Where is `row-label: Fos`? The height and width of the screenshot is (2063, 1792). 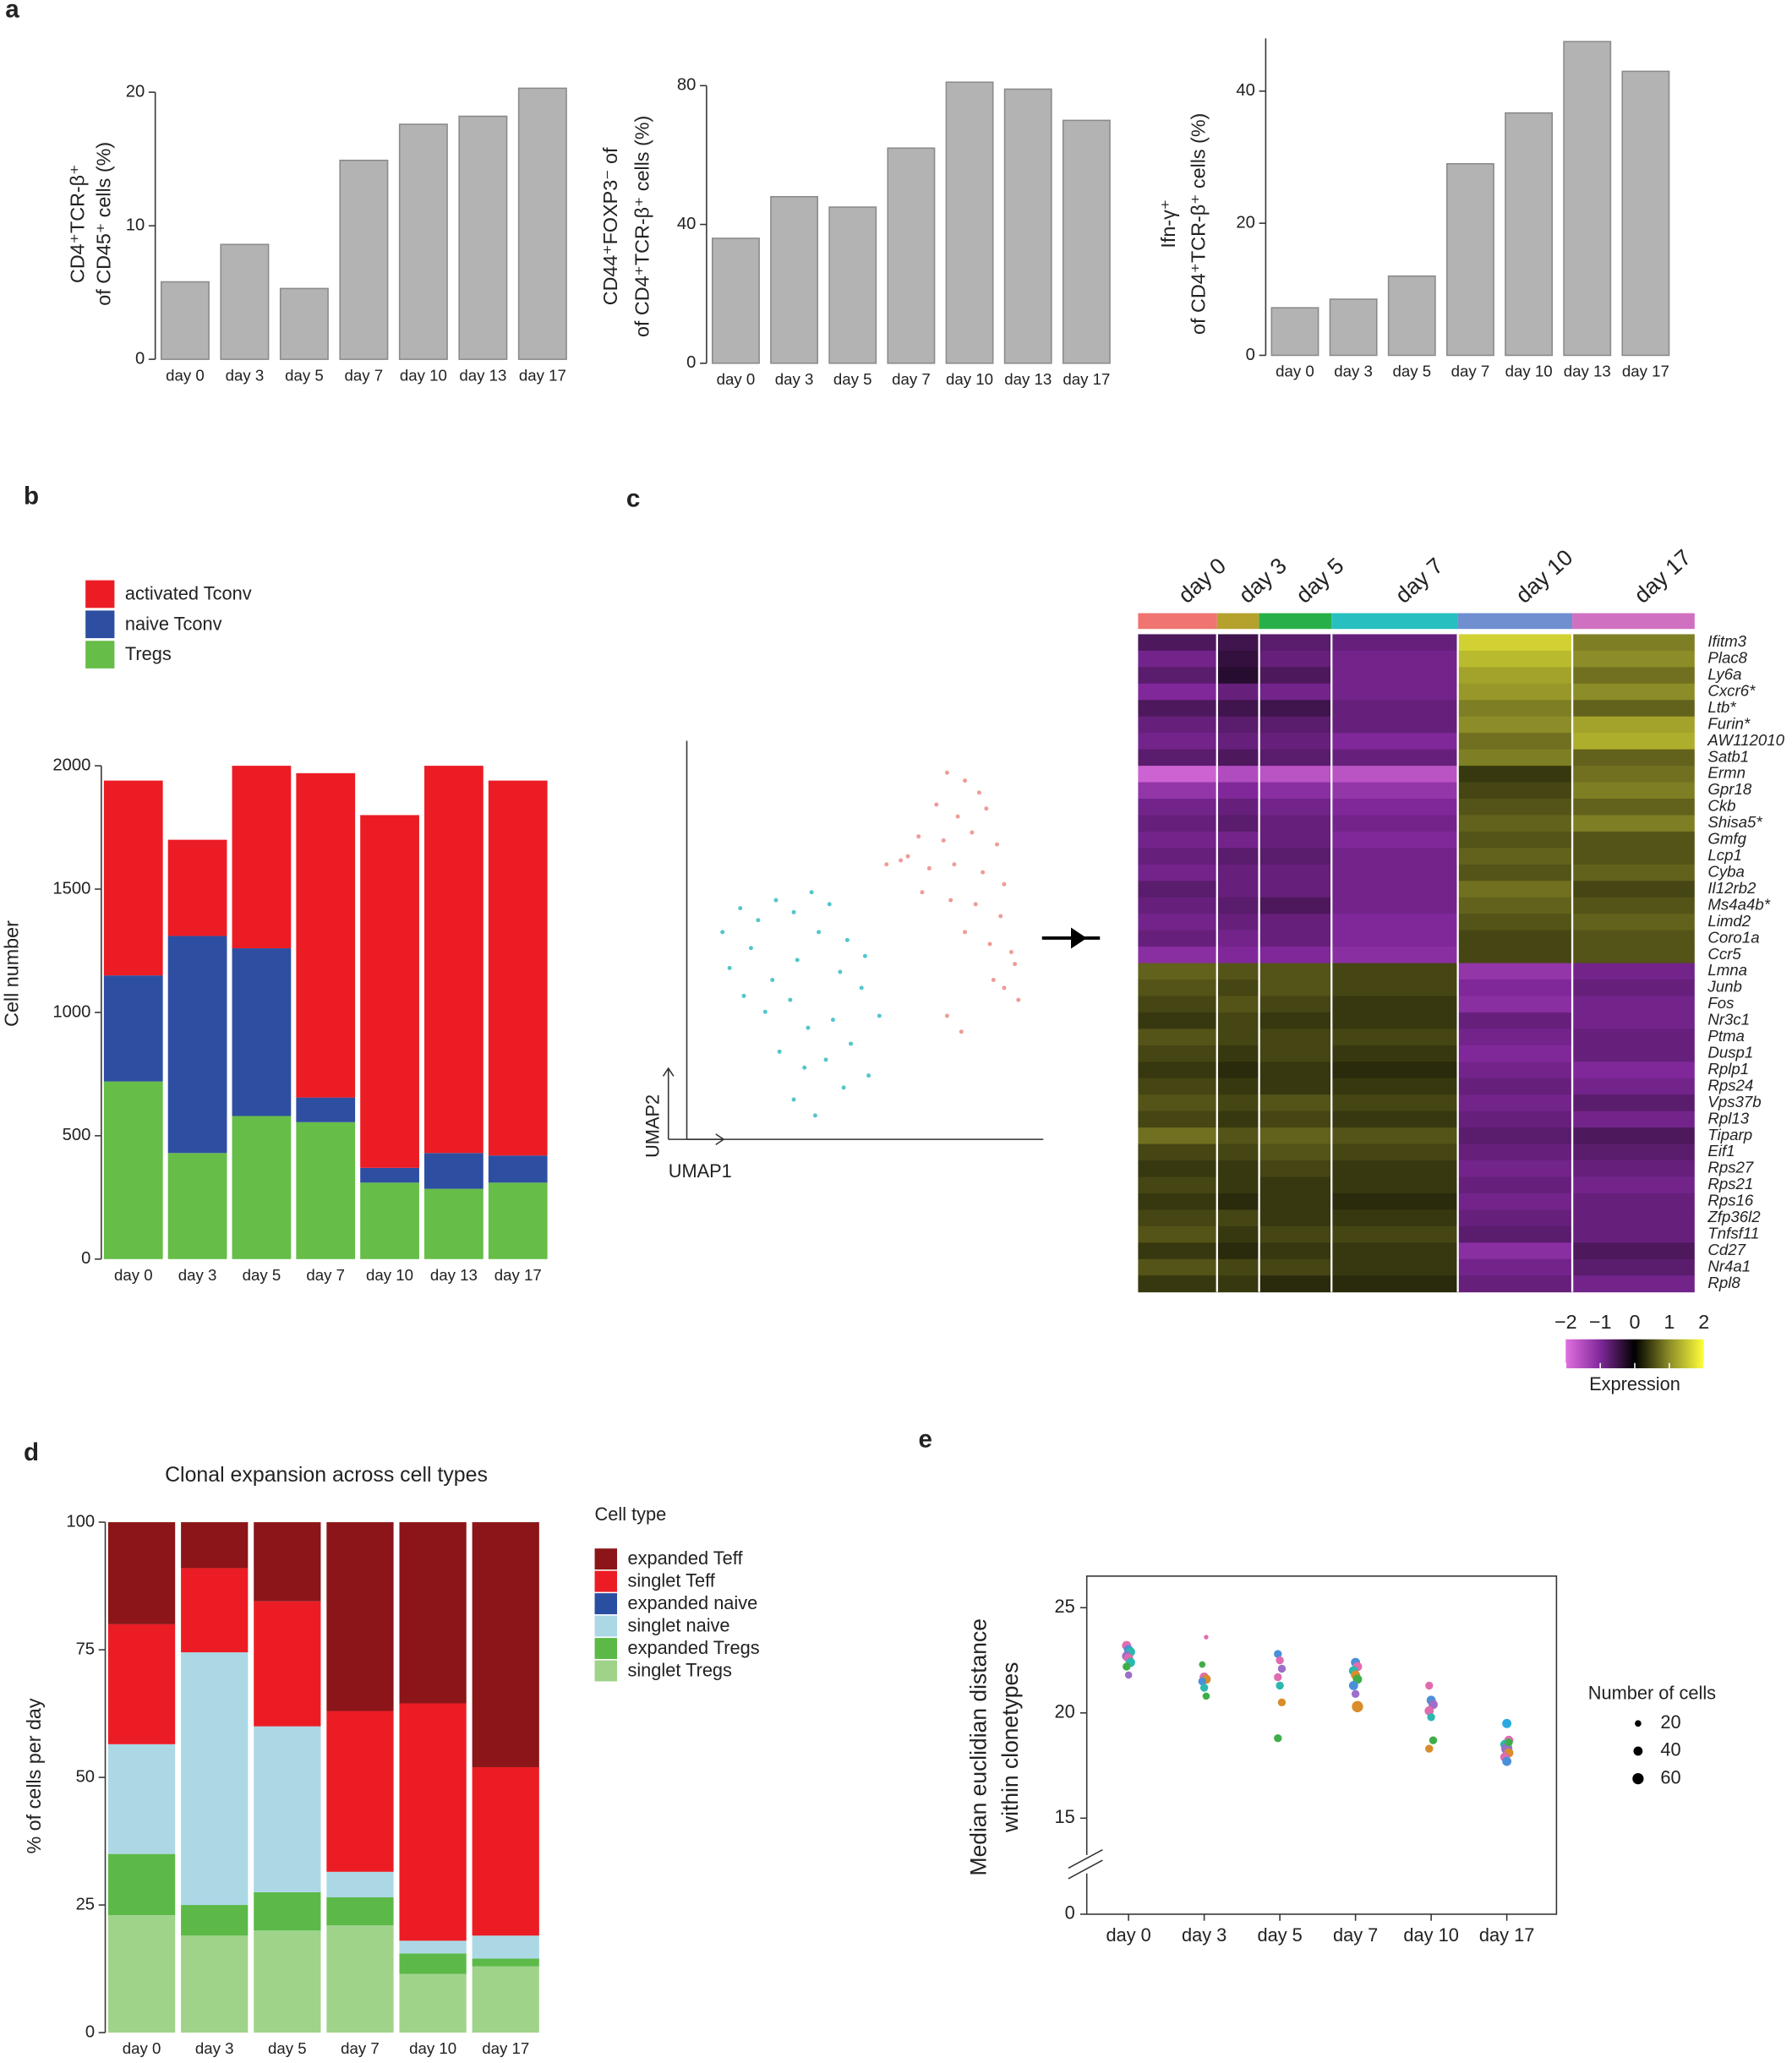
row-label: Fos is located at coordinates (1720, 1003).